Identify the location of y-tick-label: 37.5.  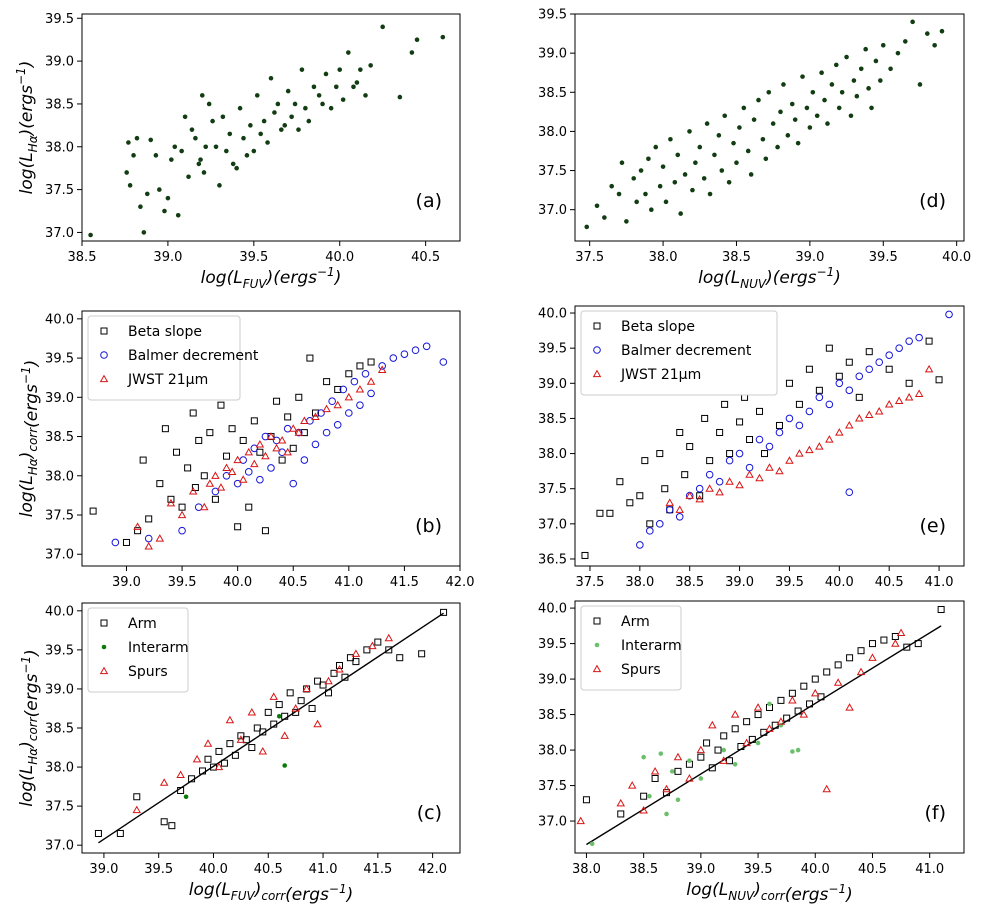
(59, 190).